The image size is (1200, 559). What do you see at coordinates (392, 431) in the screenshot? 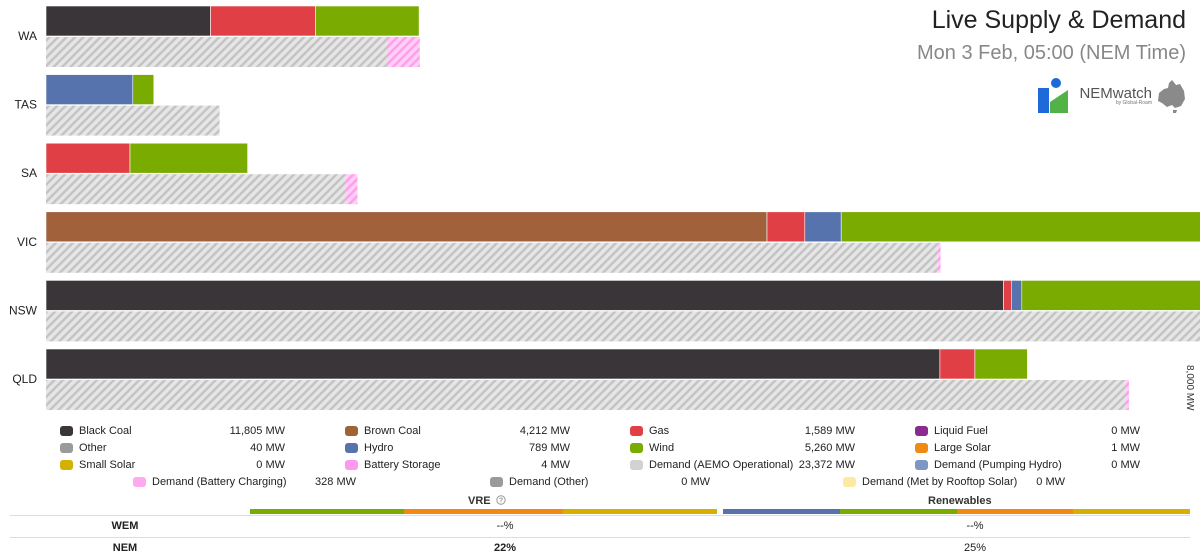
I see `legend-label: Brown Coal` at bounding box center [392, 431].